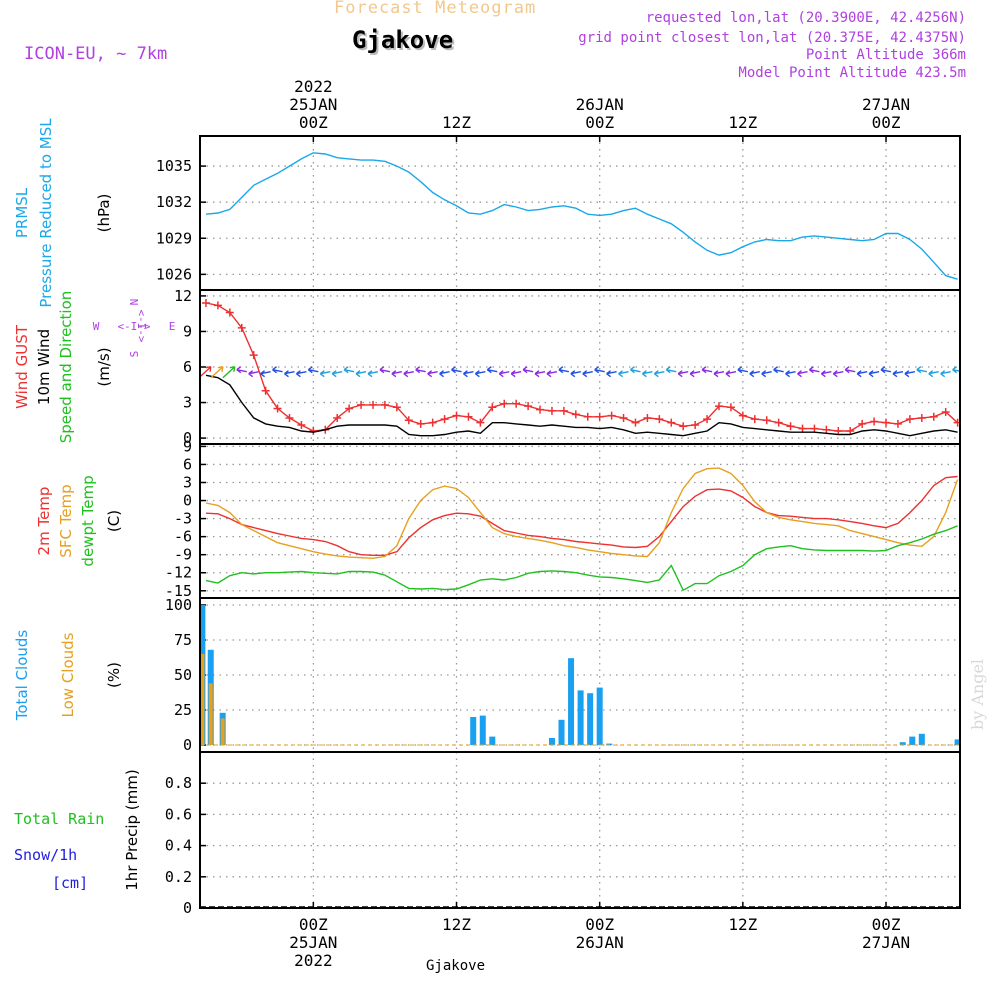 This screenshot has height=1000, width=1000. What do you see at coordinates (435, 9) in the screenshot?
I see `chart-suptitle: Forecast Meteogram` at bounding box center [435, 9].